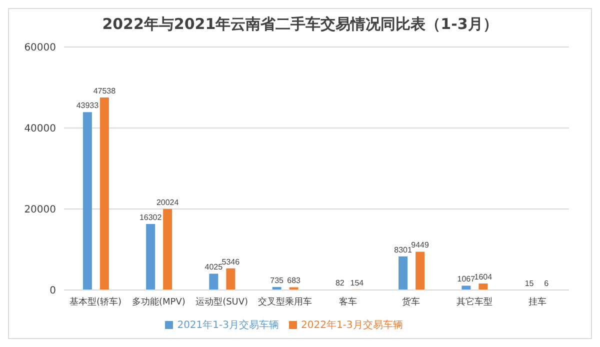 The width and height of the screenshot is (600, 347). Describe the element at coordinates (537, 302) in the screenshot. I see `x-tick-label: 挂车` at that location.